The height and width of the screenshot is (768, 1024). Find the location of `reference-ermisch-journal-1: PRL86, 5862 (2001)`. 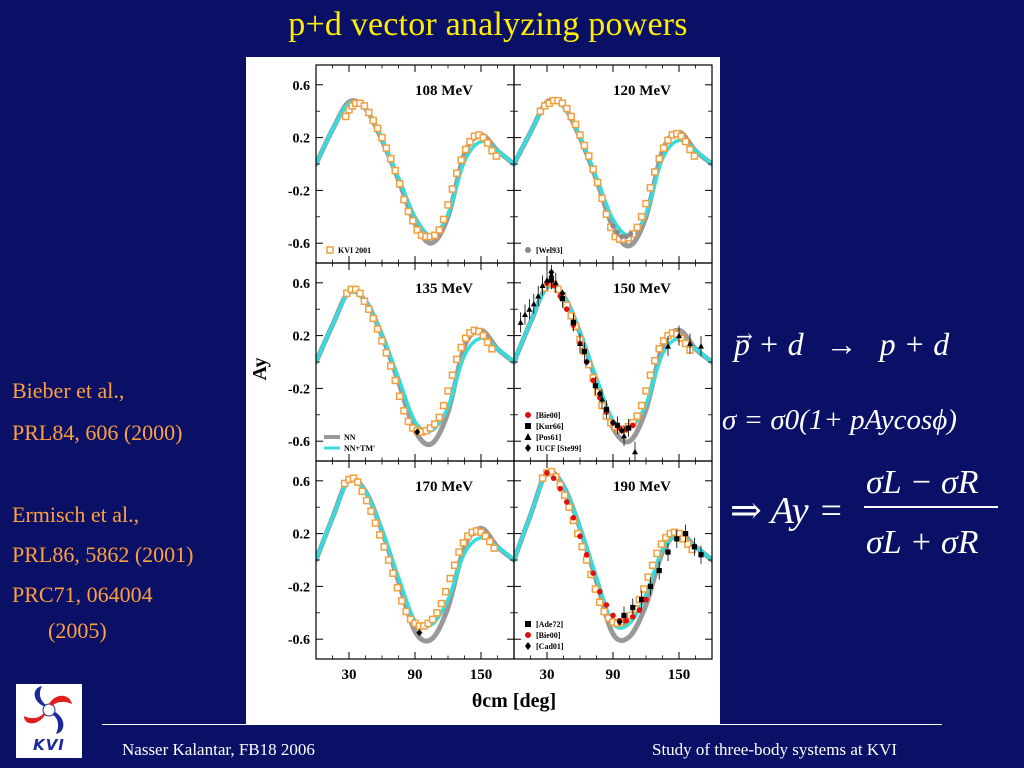

reference-ermisch-journal-1: PRL86, 5862 (2001) is located at coordinates (103, 554).